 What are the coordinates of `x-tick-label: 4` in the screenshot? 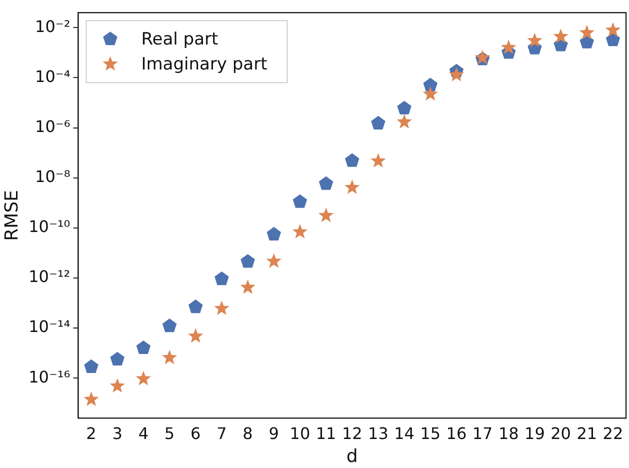 It's located at (143, 433).